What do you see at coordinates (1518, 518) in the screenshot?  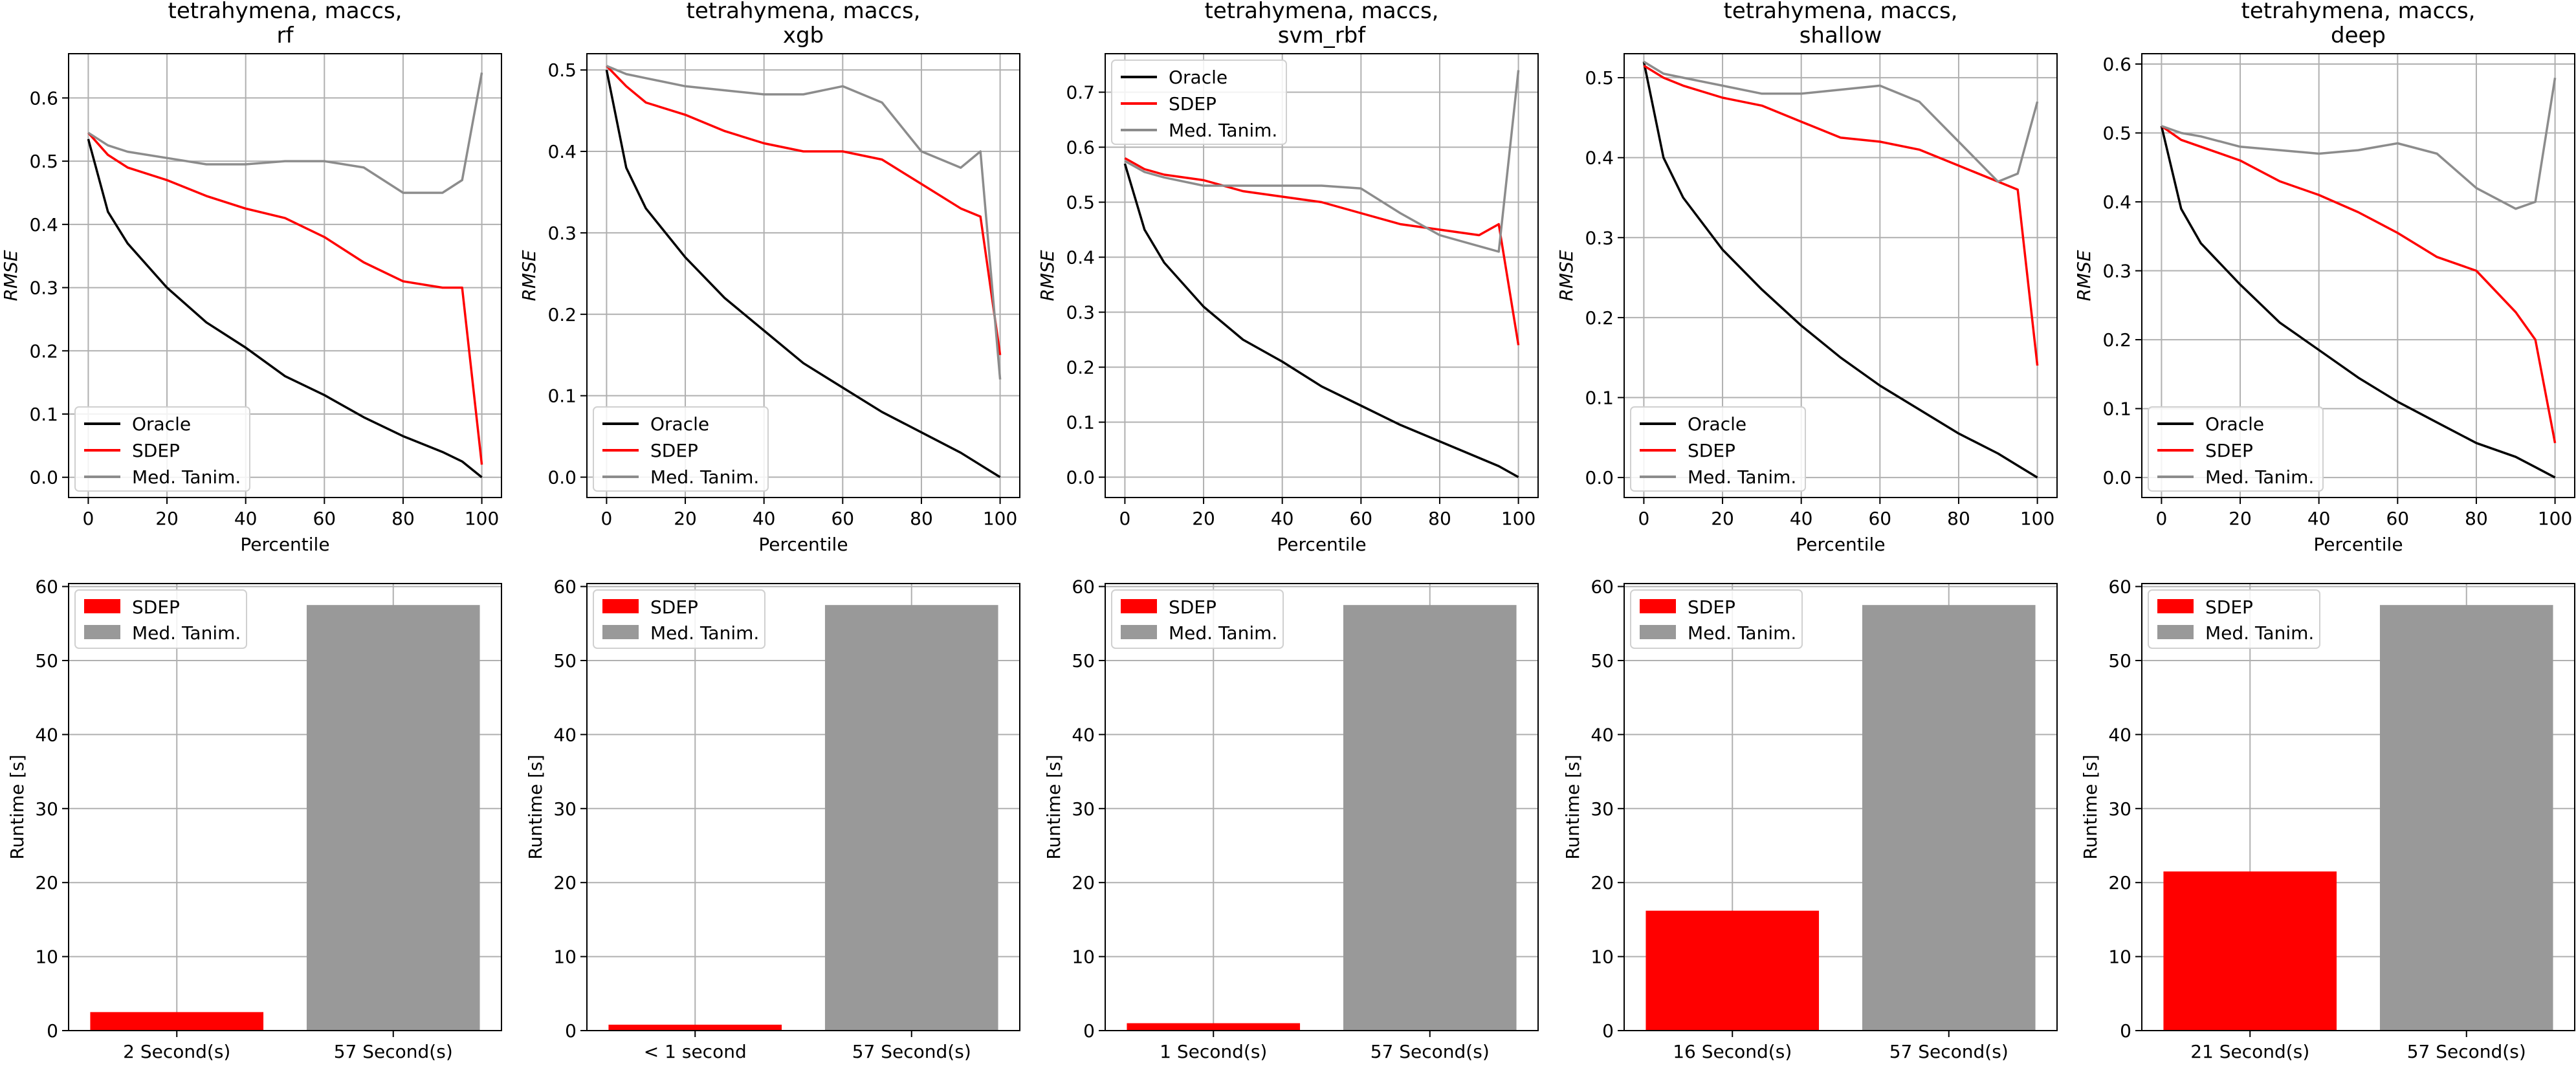 I see `x-tick-label: 100` at bounding box center [1518, 518].